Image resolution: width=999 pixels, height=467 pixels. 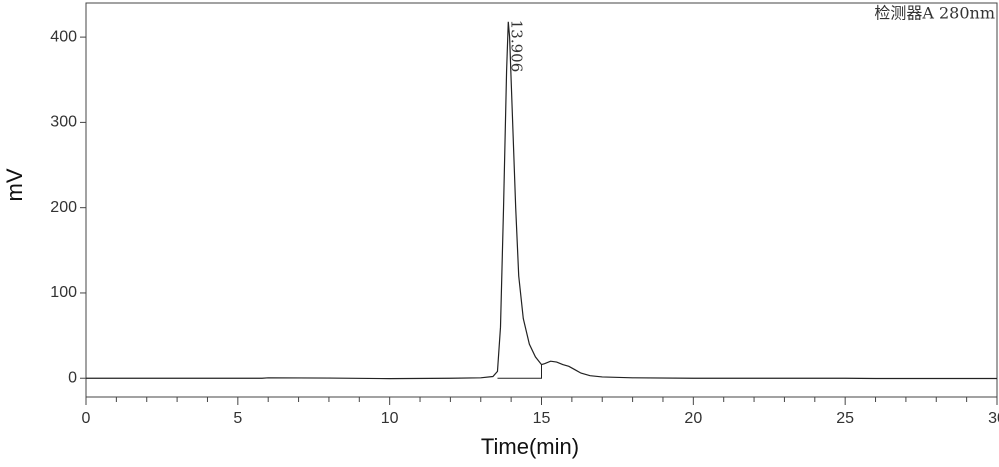 I want to click on y-axis-title: mV, so click(x=14, y=184).